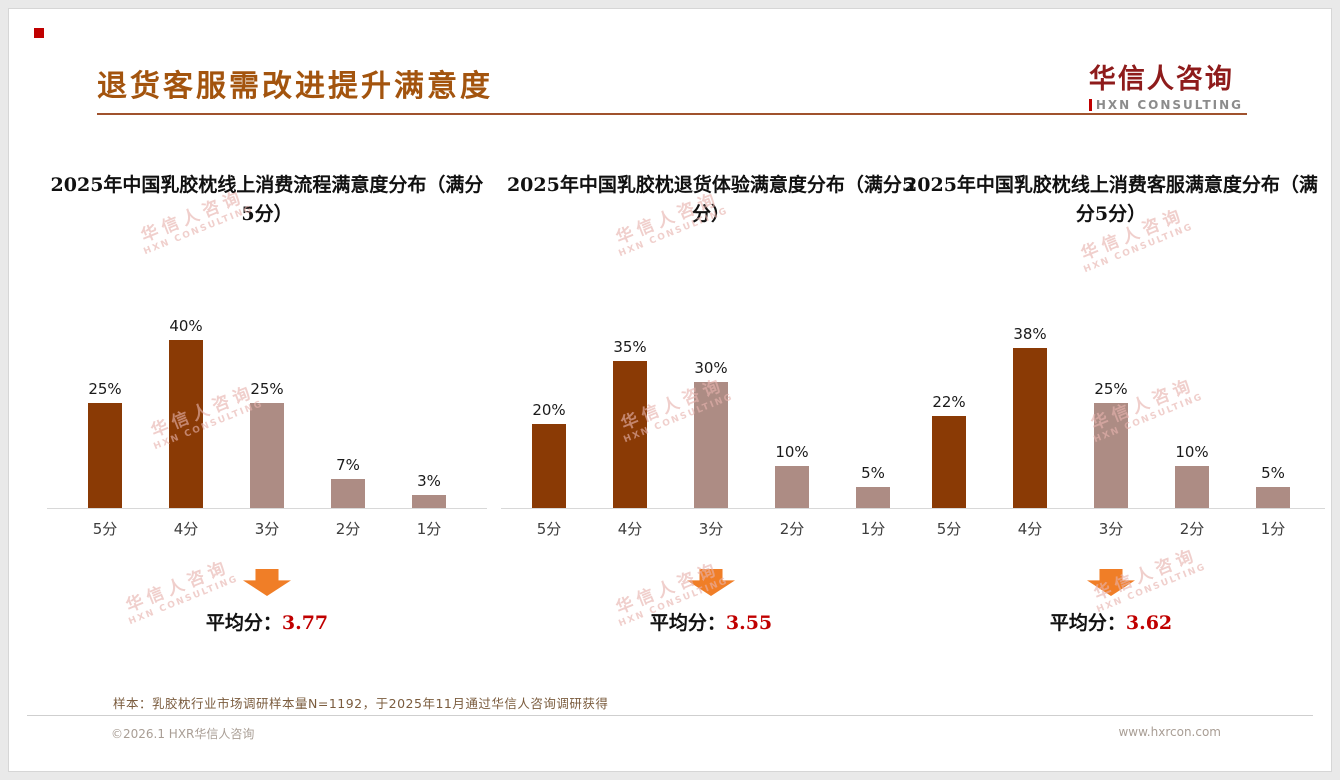 The image size is (1340, 780). What do you see at coordinates (749, 623) in the screenshot?
I see `average-value: 3.55` at bounding box center [749, 623].